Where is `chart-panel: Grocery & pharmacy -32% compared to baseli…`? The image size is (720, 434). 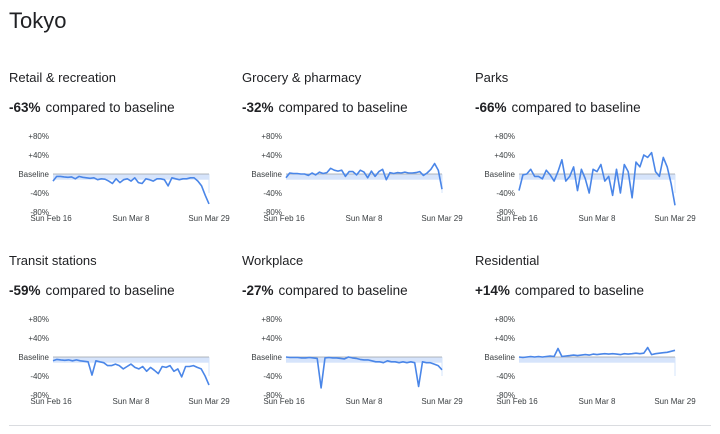
chart-panel: Grocery & pharmacy -32% compared to baseli… is located at coordinates (357, 160).